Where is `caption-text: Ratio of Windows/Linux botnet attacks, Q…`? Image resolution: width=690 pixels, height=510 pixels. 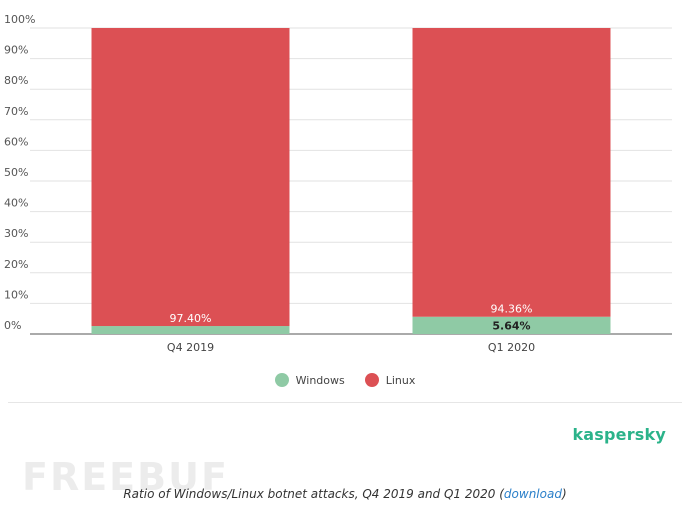
caption-text: Ratio of Windows/Linux botnet attacks, Q… is located at coordinates (313, 494).